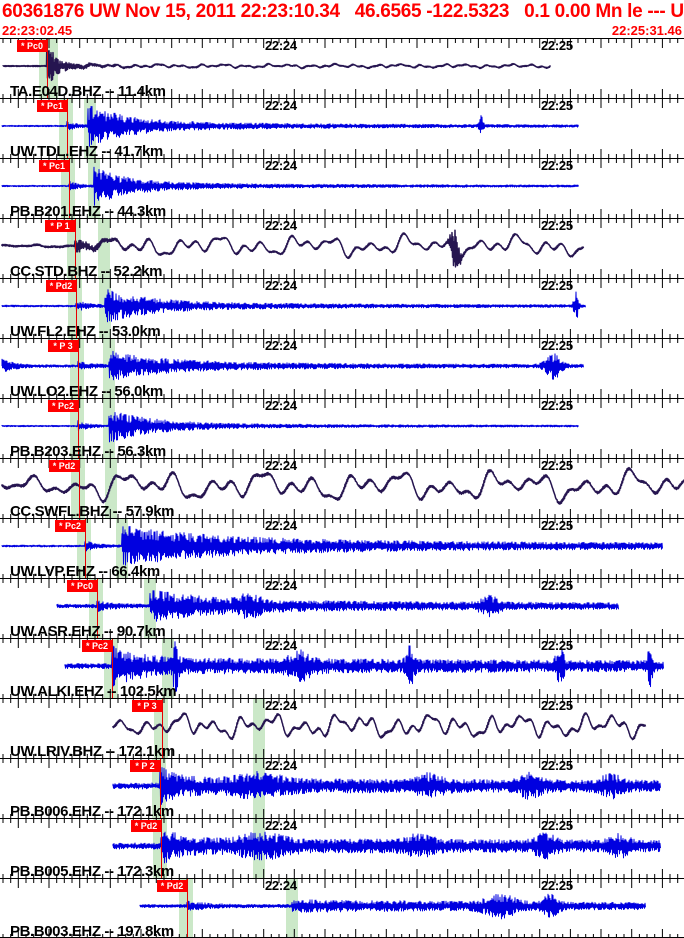 The image size is (684, 938). What do you see at coordinates (145, 766) in the screenshot?
I see `p-pick-flag: * P 2` at bounding box center [145, 766].